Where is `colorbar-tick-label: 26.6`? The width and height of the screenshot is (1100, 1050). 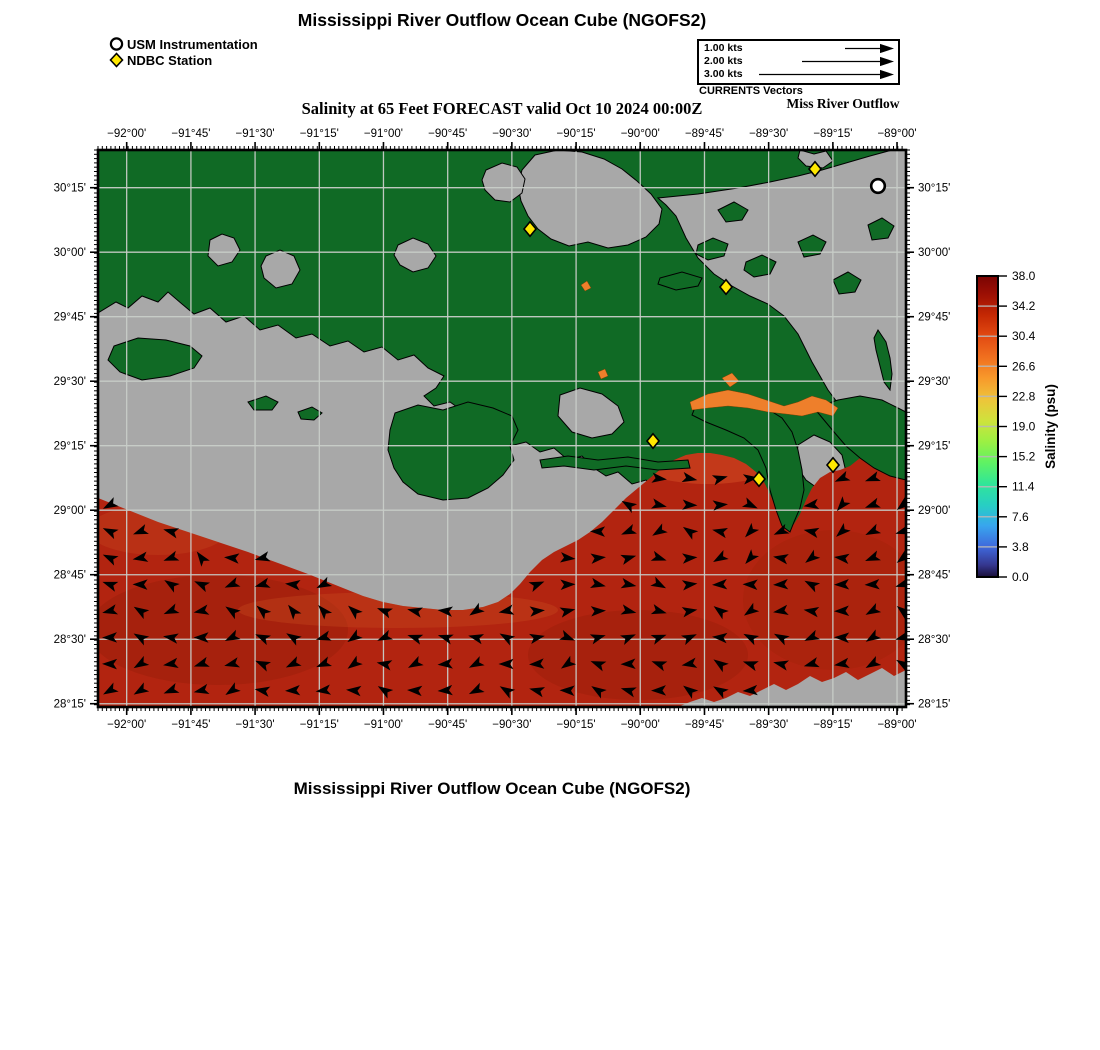
colorbar-tick-label: 26.6 is located at coordinates (1024, 366).